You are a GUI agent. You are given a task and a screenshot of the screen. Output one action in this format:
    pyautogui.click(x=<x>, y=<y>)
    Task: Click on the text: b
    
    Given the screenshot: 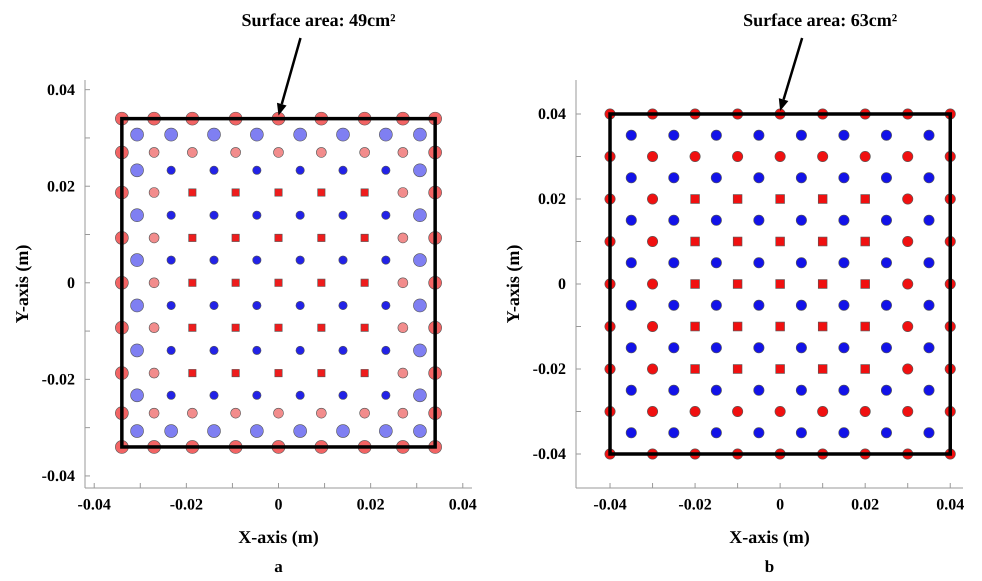 What is the action you would take?
    pyautogui.click(x=769, y=566)
    